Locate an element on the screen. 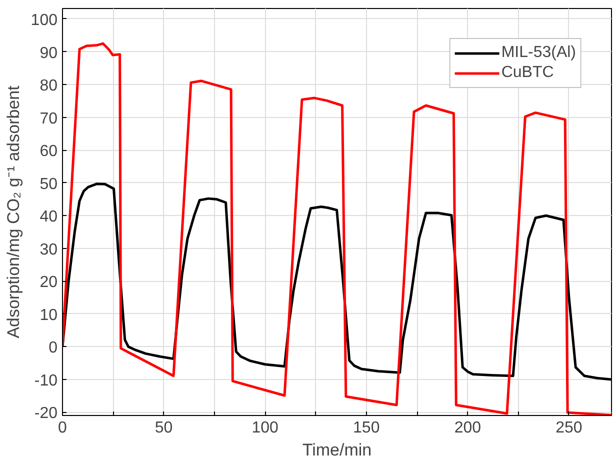  legend-label: CuBTC is located at coordinates (527, 73).